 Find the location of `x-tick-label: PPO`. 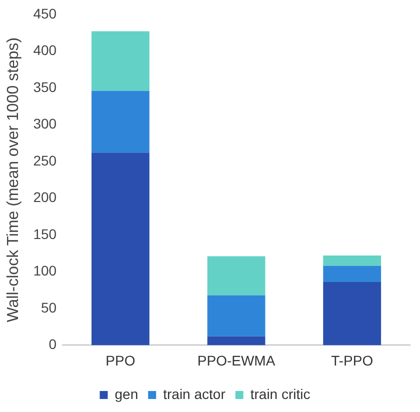

x-tick-label: PPO is located at coordinates (121, 360).